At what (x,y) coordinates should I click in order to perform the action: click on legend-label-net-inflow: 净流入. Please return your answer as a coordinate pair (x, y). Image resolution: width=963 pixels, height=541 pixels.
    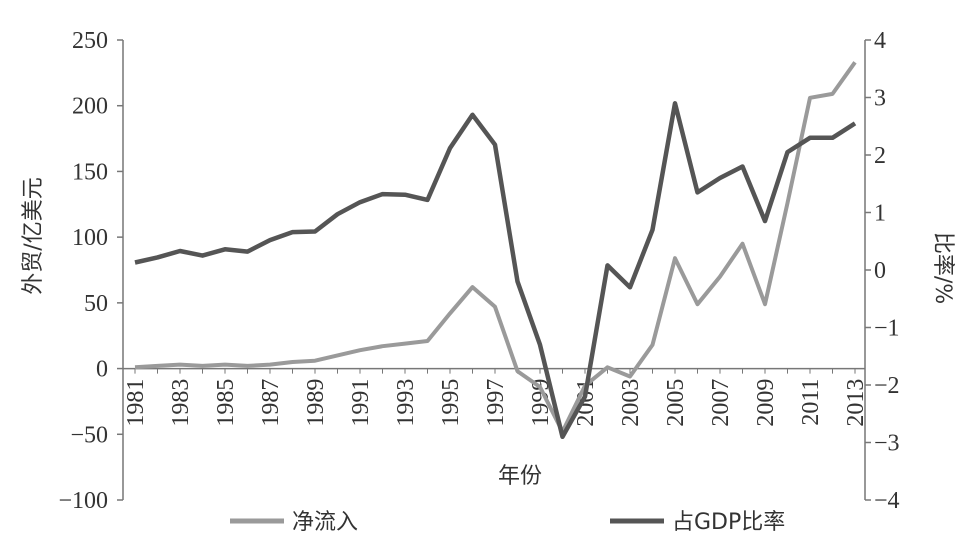
    Looking at the image, I should click on (325, 522).